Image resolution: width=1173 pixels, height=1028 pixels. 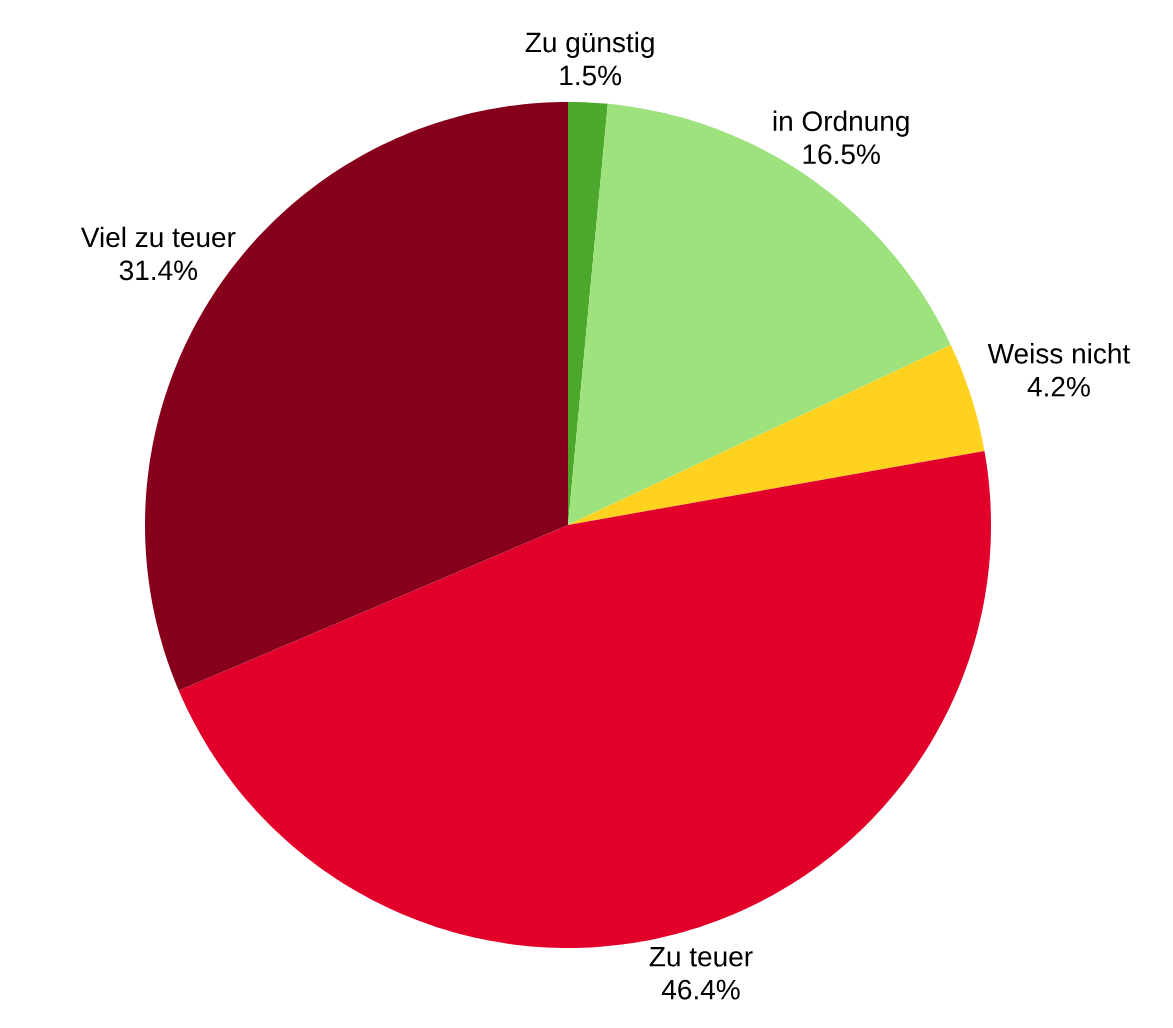 What do you see at coordinates (158, 237) in the screenshot?
I see `slice-label: Viel zu teuer` at bounding box center [158, 237].